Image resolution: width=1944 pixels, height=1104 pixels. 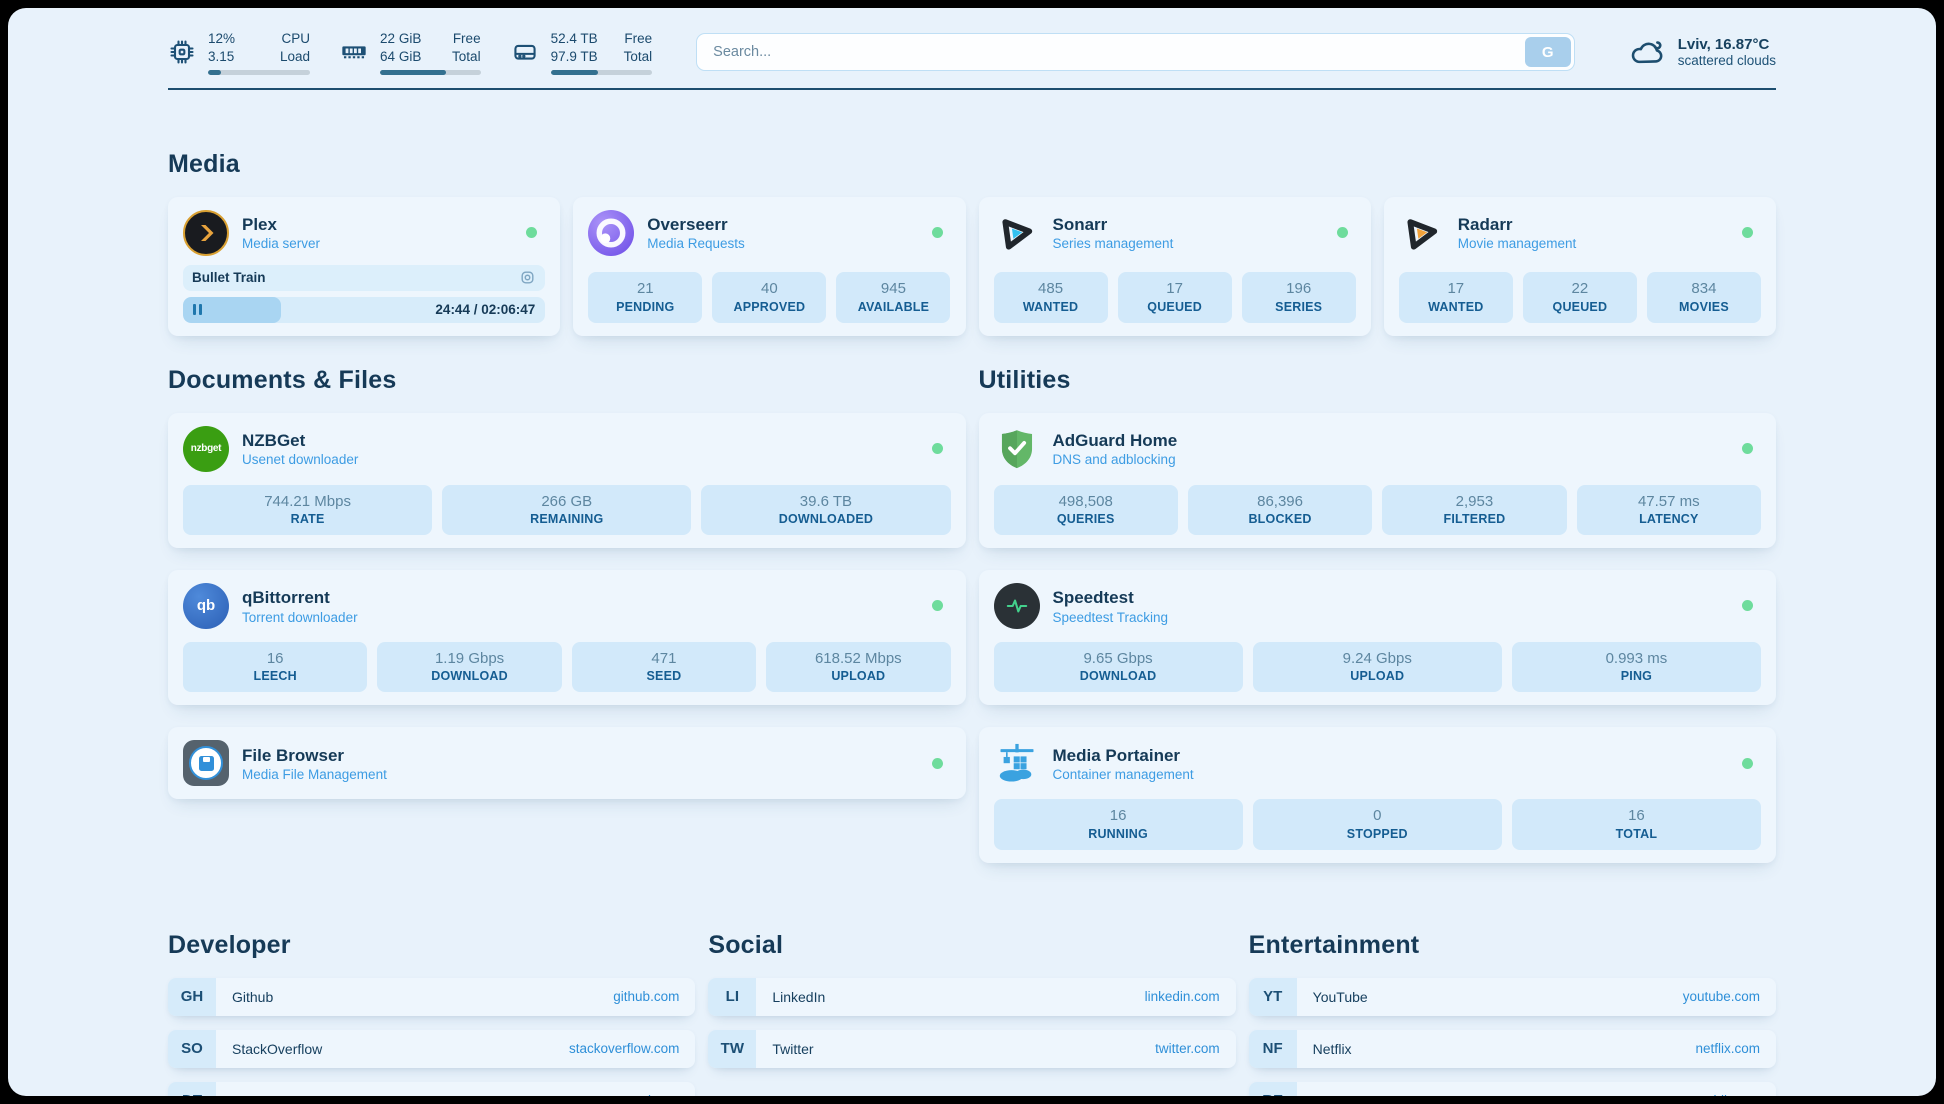 What do you see at coordinates (1123, 774) in the screenshot?
I see `service-subtitle: Container management` at bounding box center [1123, 774].